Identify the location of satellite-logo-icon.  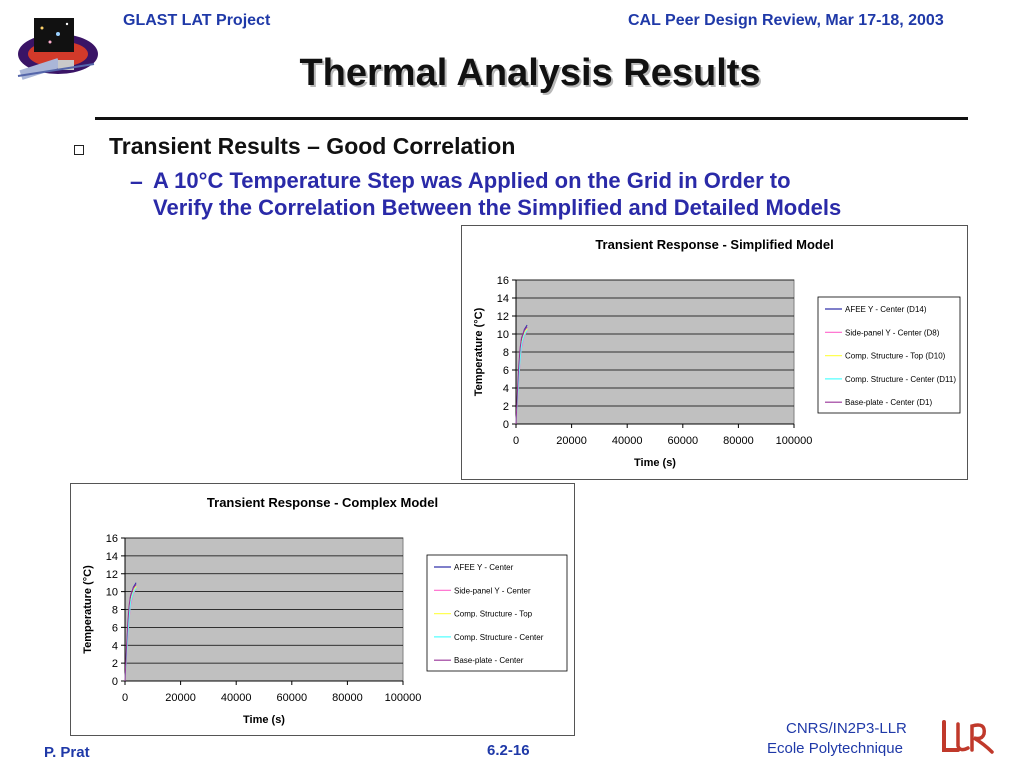
(57, 49).